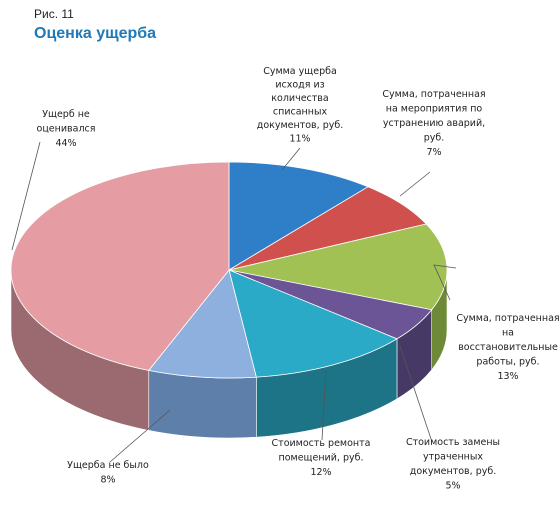  What do you see at coordinates (299, 139) in the screenshot?
I see `slice-label-line: 11%` at bounding box center [299, 139].